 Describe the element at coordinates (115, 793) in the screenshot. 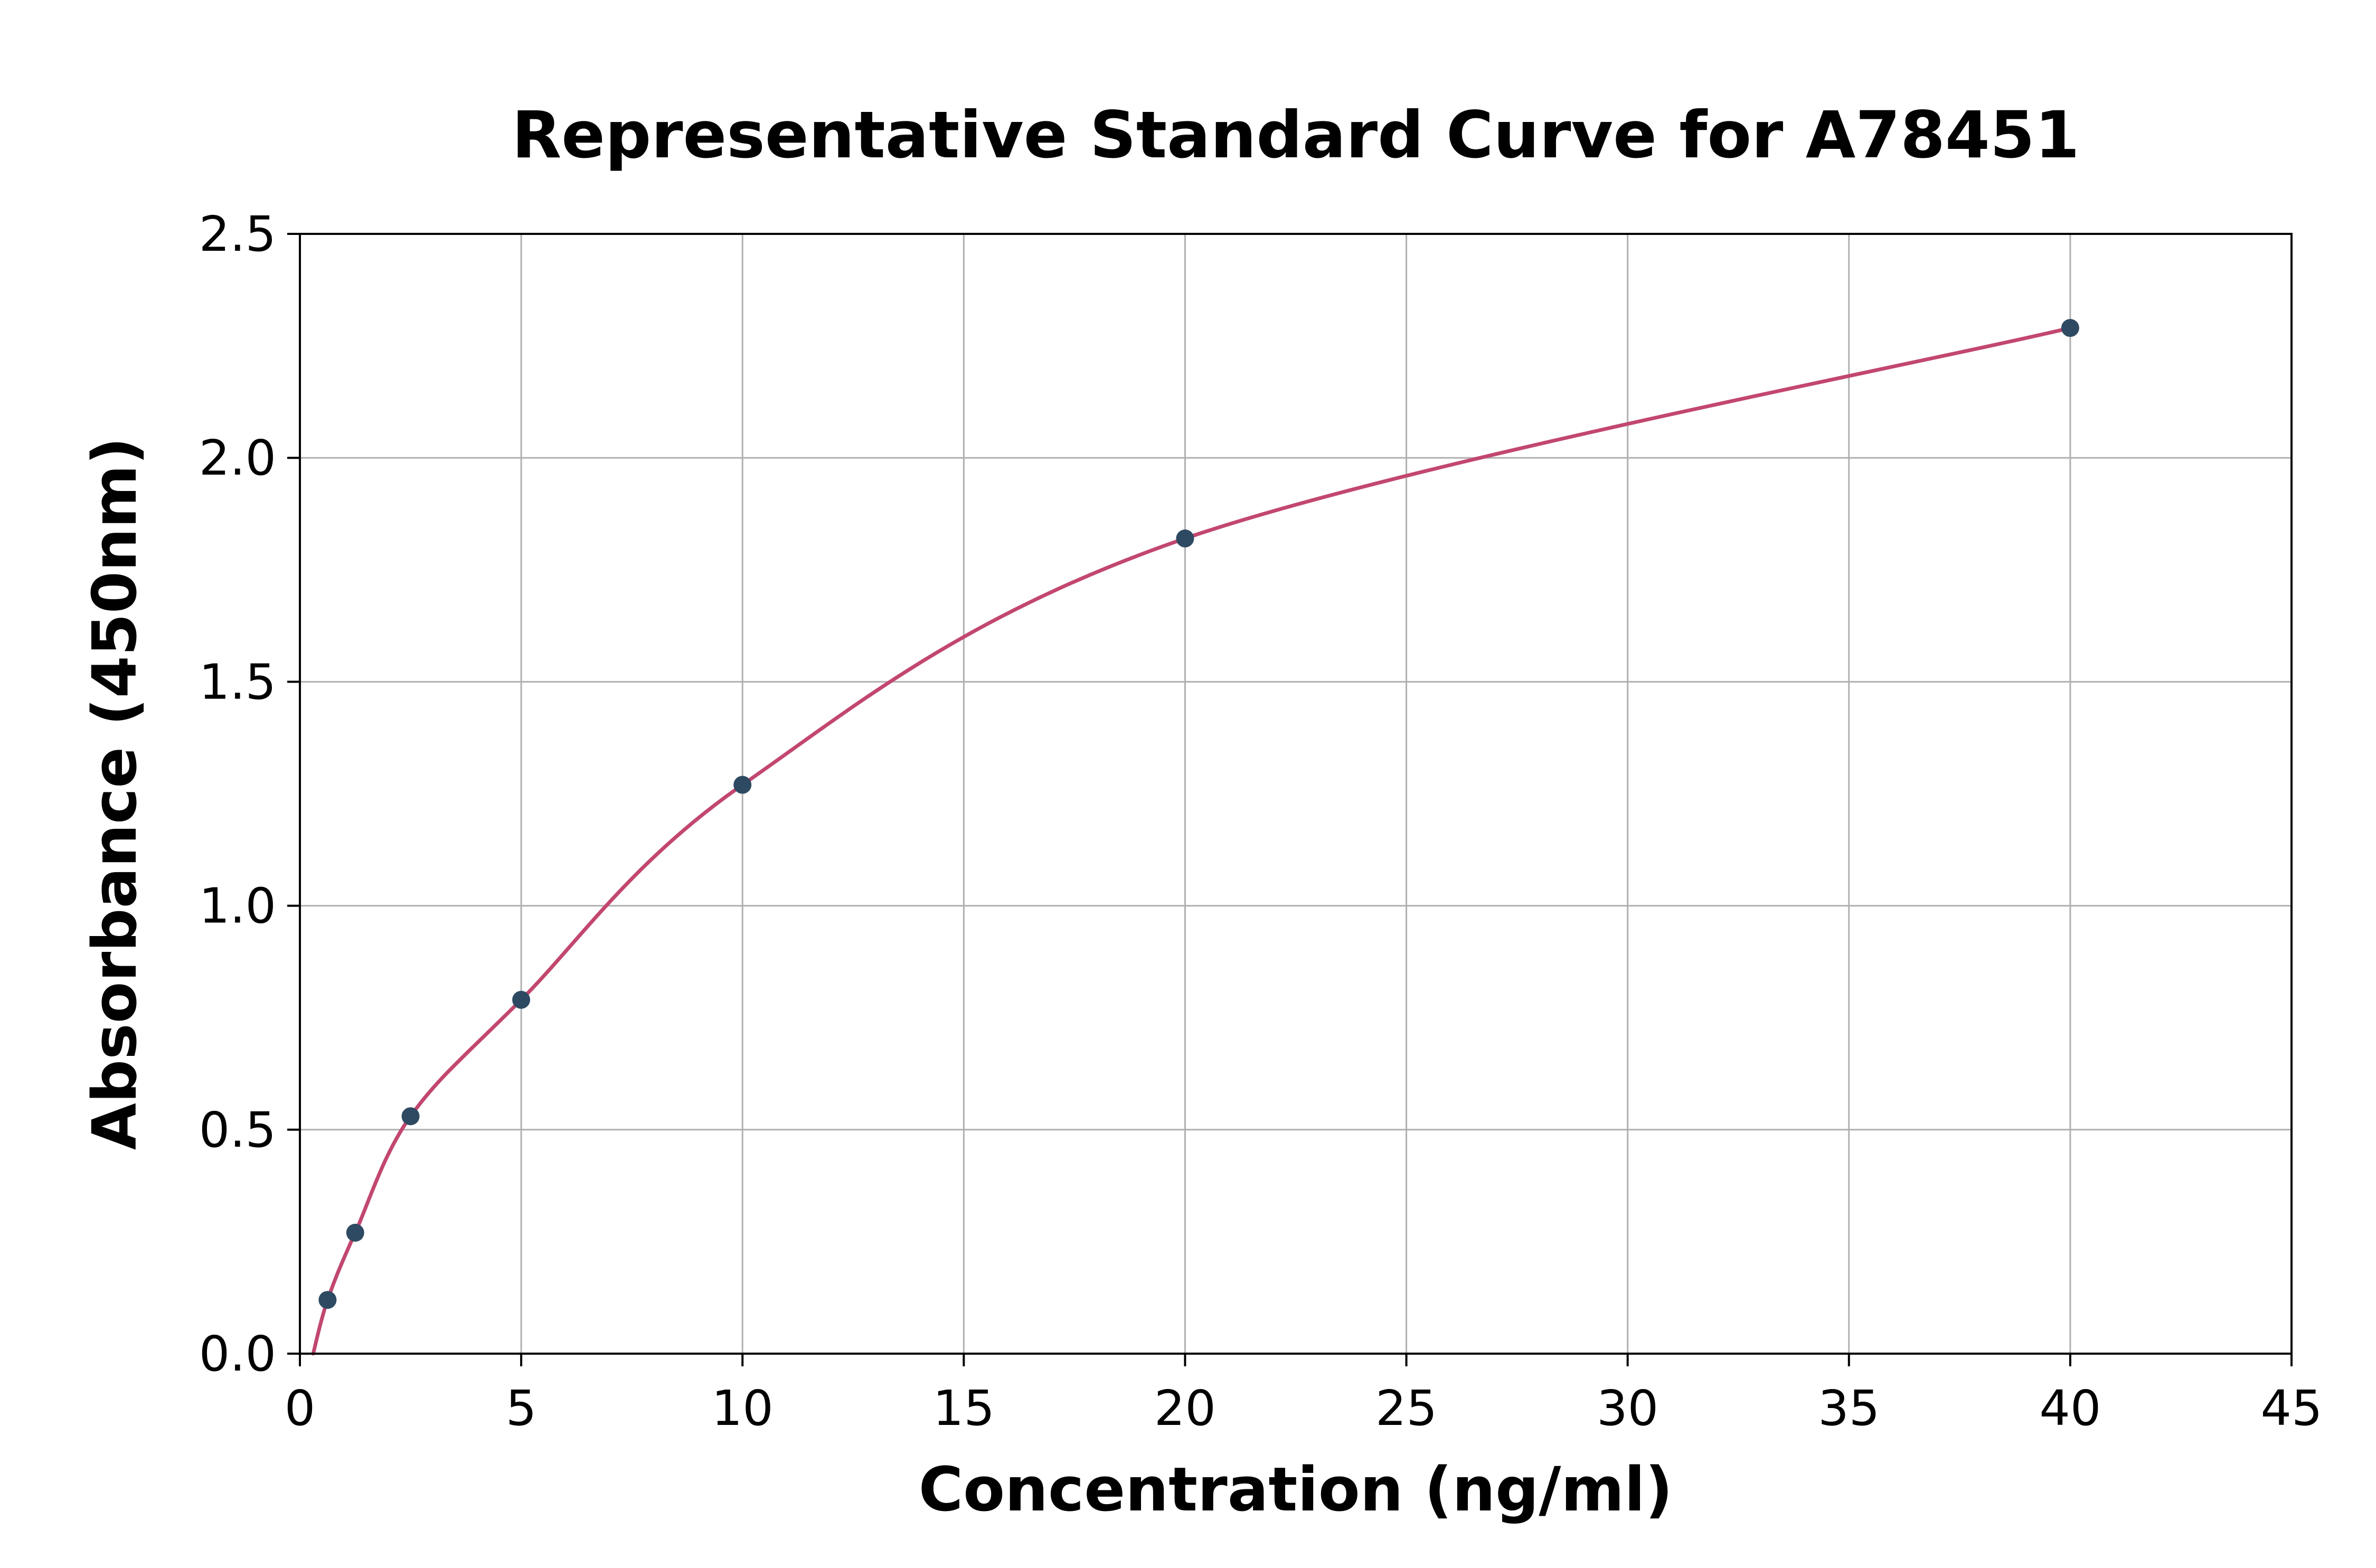

I see `y-axis-label: Absorbance (450nm)` at that location.